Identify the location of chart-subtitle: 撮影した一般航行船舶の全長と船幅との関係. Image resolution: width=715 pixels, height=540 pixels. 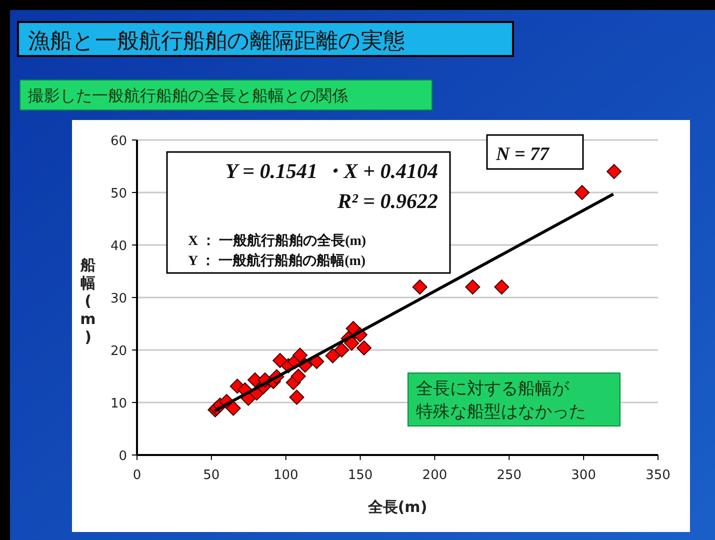
(188, 95).